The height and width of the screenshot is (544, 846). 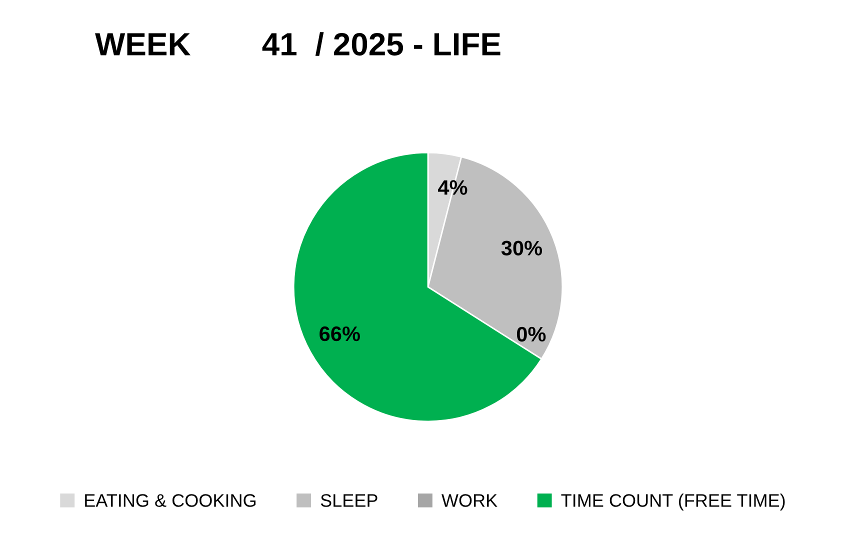 What do you see at coordinates (470, 500) in the screenshot?
I see `legend-label: WORK` at bounding box center [470, 500].